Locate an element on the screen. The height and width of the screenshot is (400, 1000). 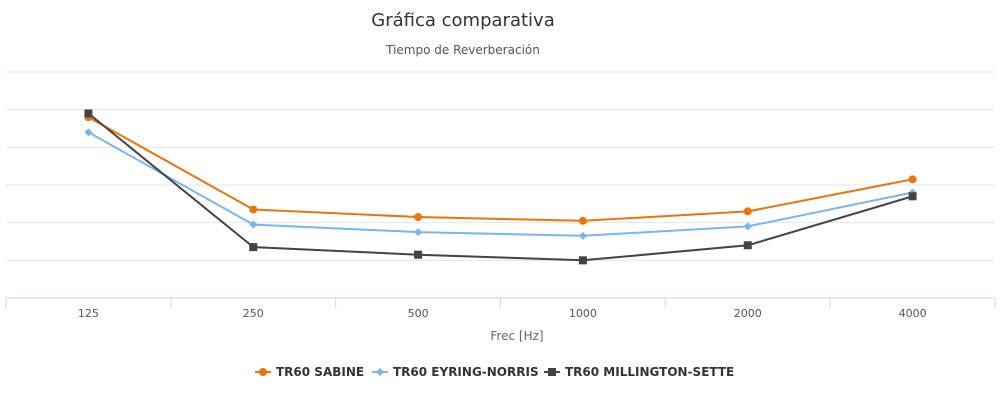
x-axis-title: Frec [Hz] is located at coordinates (516, 336).